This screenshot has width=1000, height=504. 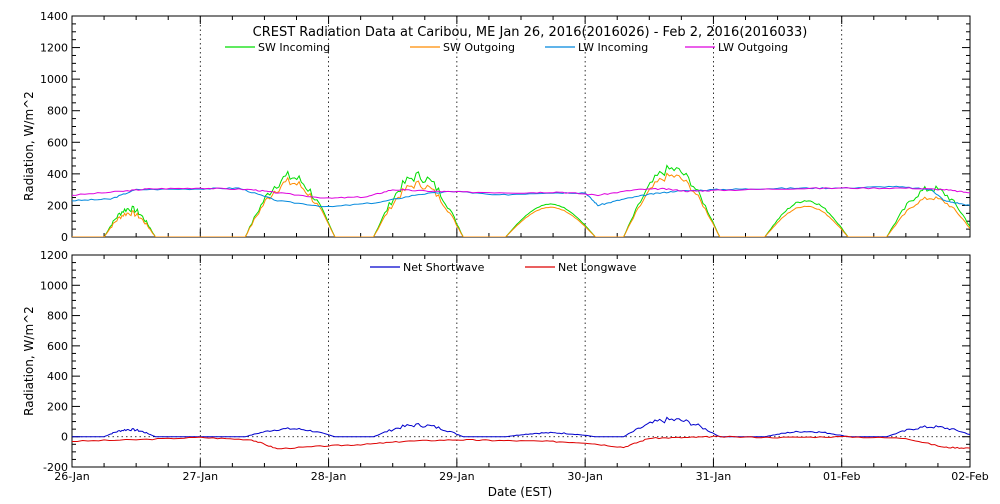 What do you see at coordinates (29, 361) in the screenshot?
I see `y-axis-label-bottom: Radiation, W/m^2` at bounding box center [29, 361].